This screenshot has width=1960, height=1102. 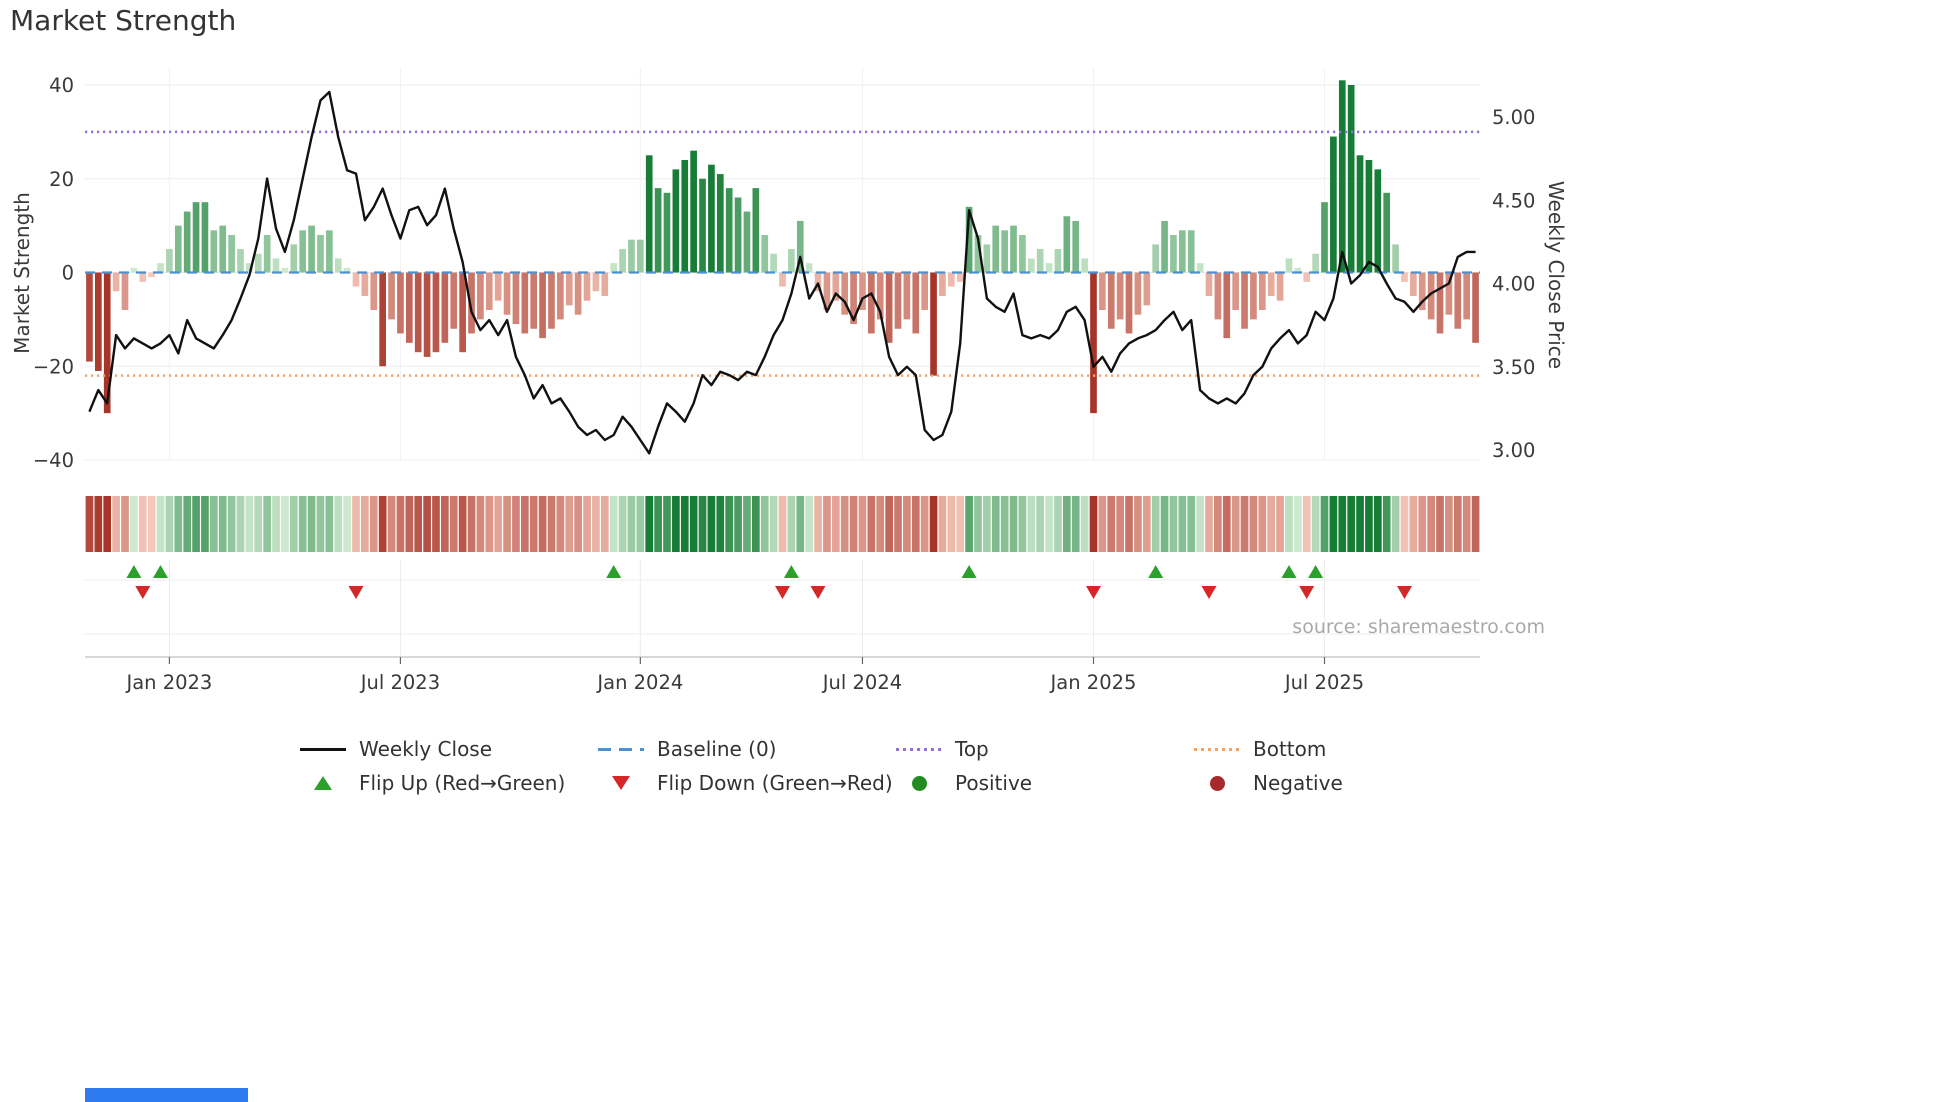 What do you see at coordinates (639, 682) in the screenshot?
I see `x-tick-label: Jan 2024` at bounding box center [639, 682].